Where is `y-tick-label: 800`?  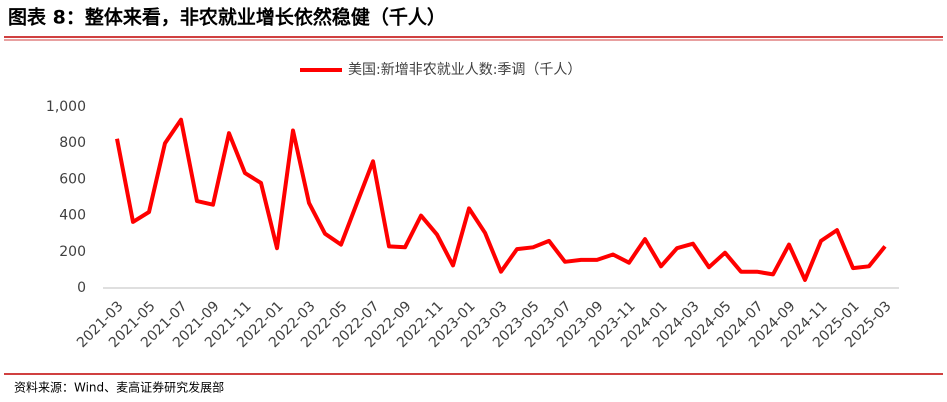
y-tick-label: 800 is located at coordinates (72, 143).